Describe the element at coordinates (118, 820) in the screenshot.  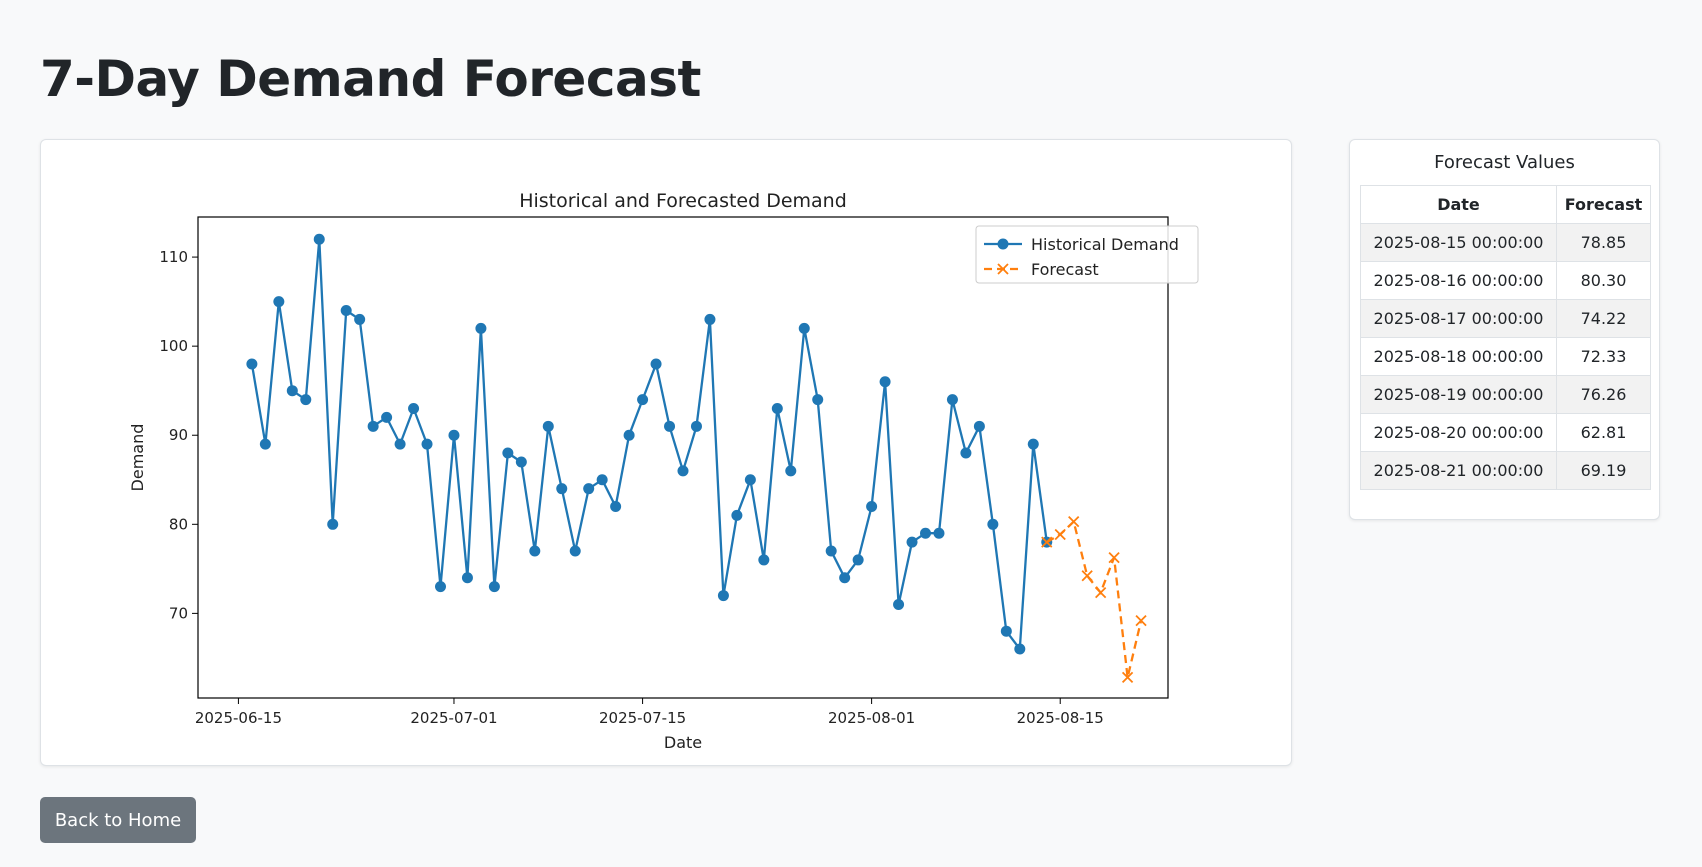
I see `back-to-home-button: Back to Home` at that location.